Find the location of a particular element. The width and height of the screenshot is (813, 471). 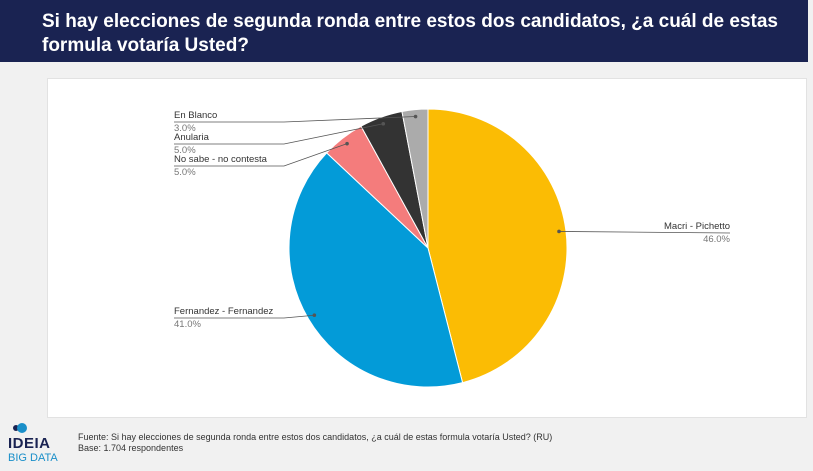

slice-value-label: 41.0% is located at coordinates (187, 324).